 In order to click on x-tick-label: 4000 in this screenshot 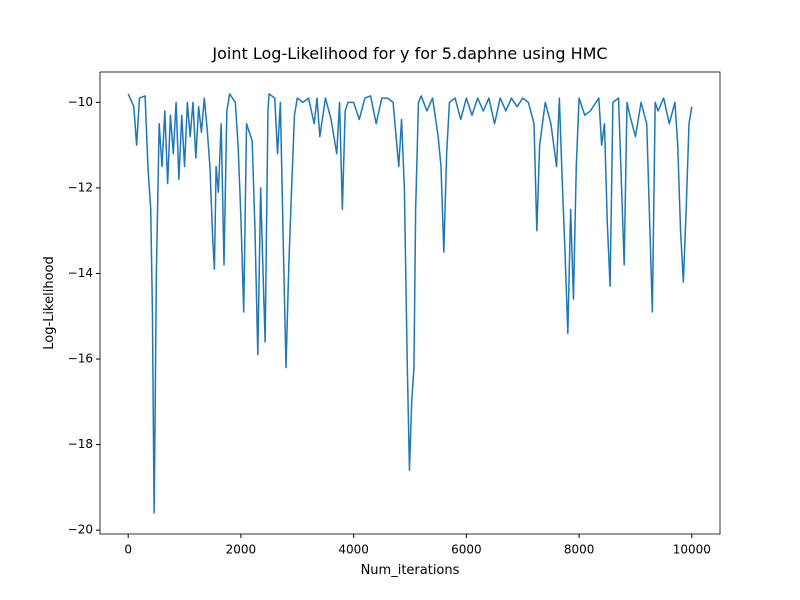, I will do `click(353, 550)`.